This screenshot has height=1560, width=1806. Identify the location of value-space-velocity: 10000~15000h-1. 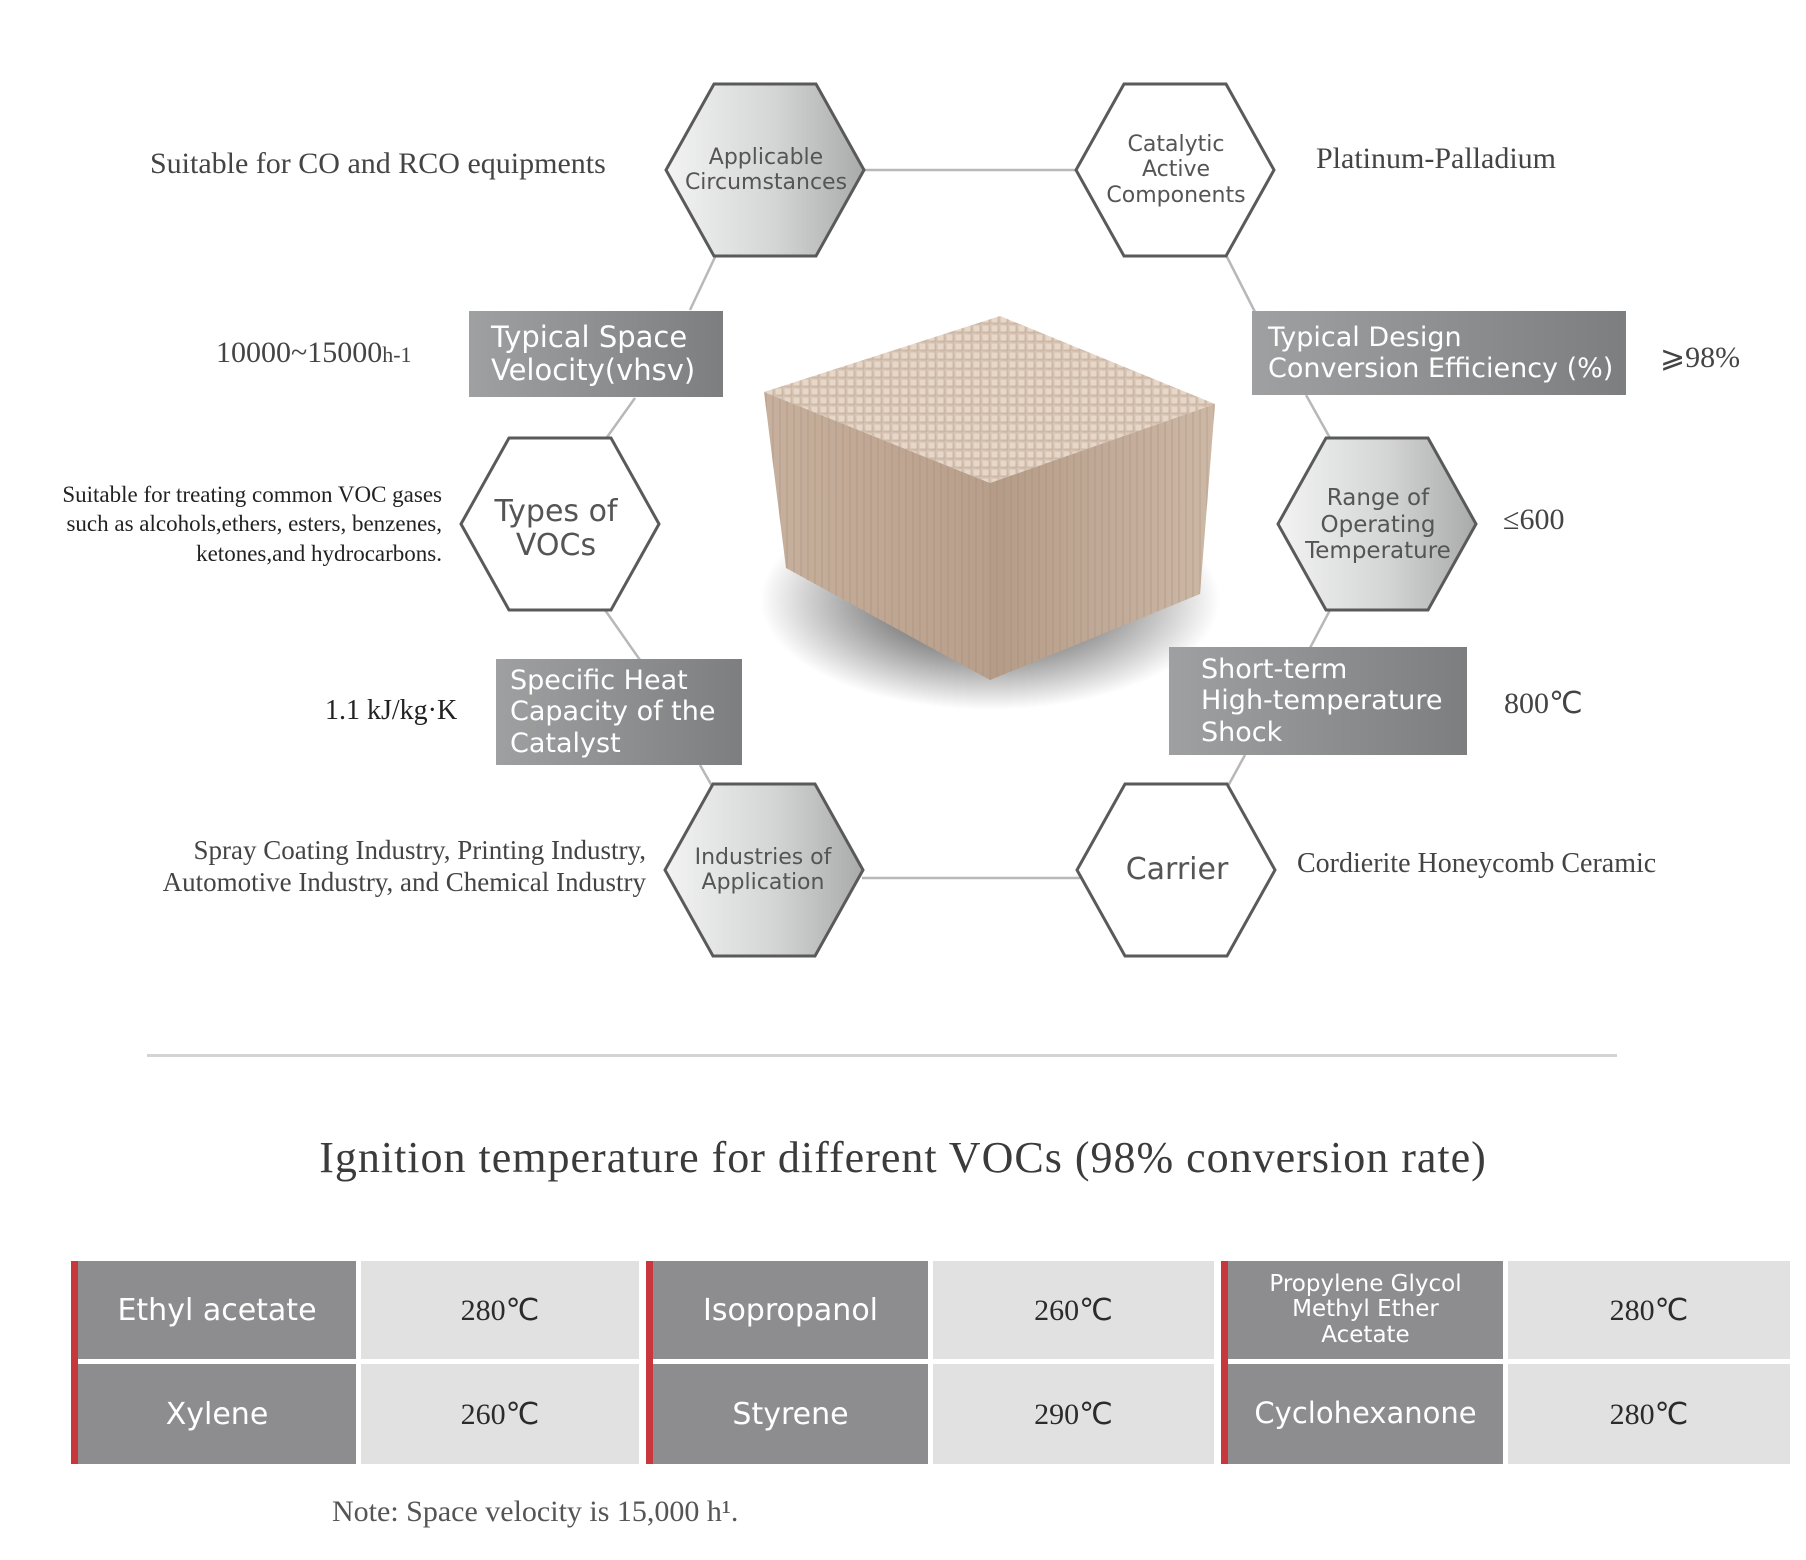
(314, 353).